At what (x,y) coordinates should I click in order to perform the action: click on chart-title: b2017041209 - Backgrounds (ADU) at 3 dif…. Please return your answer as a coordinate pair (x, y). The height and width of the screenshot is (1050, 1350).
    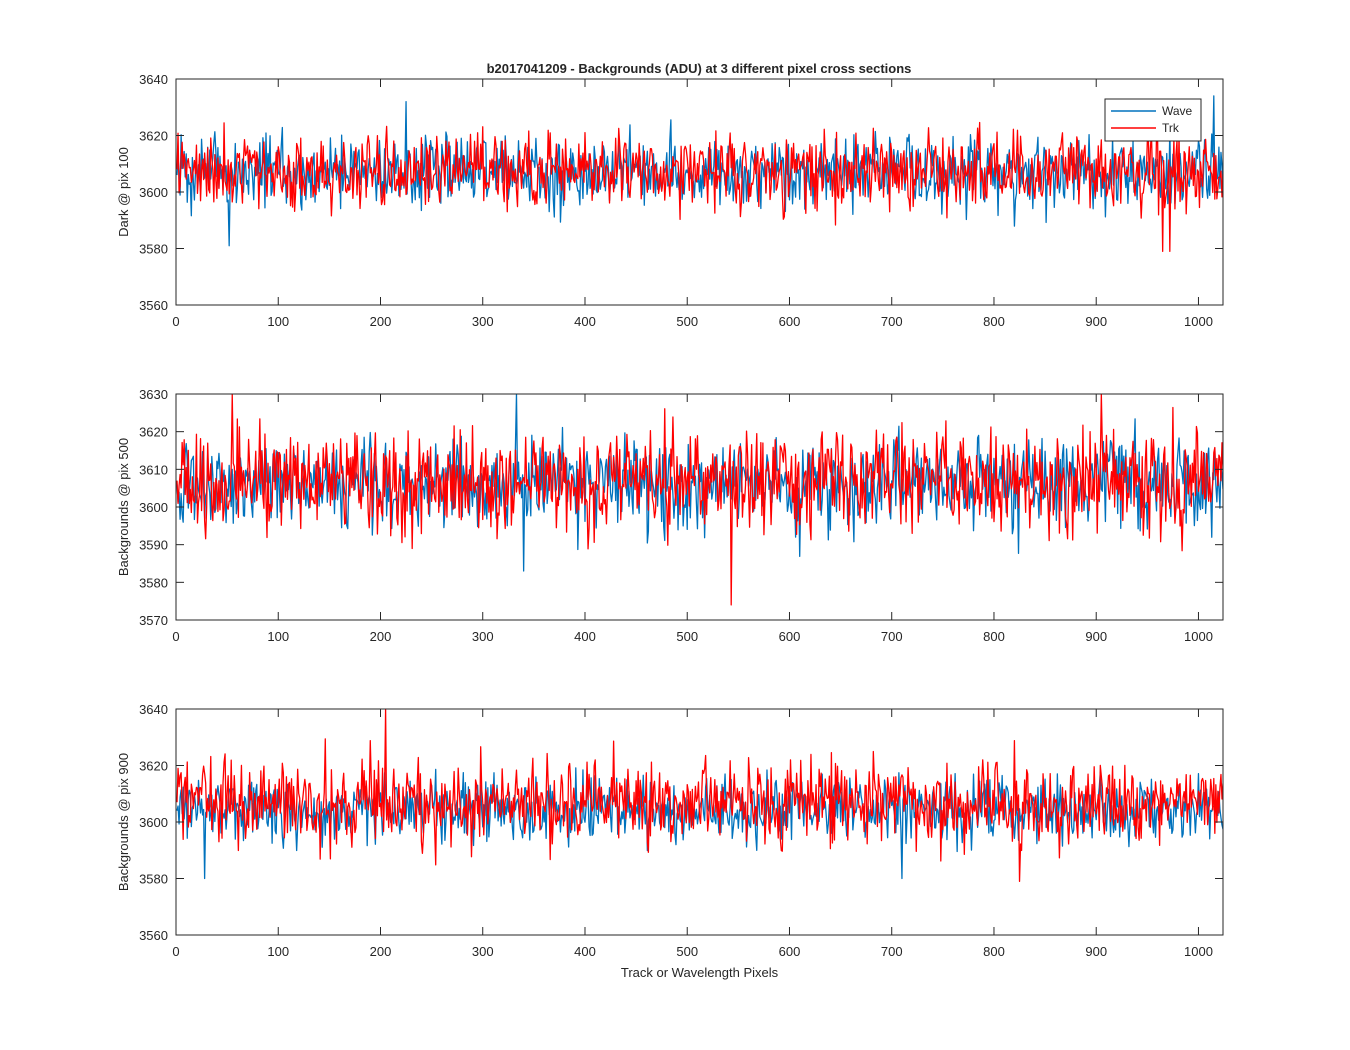
    Looking at the image, I should click on (699, 68).